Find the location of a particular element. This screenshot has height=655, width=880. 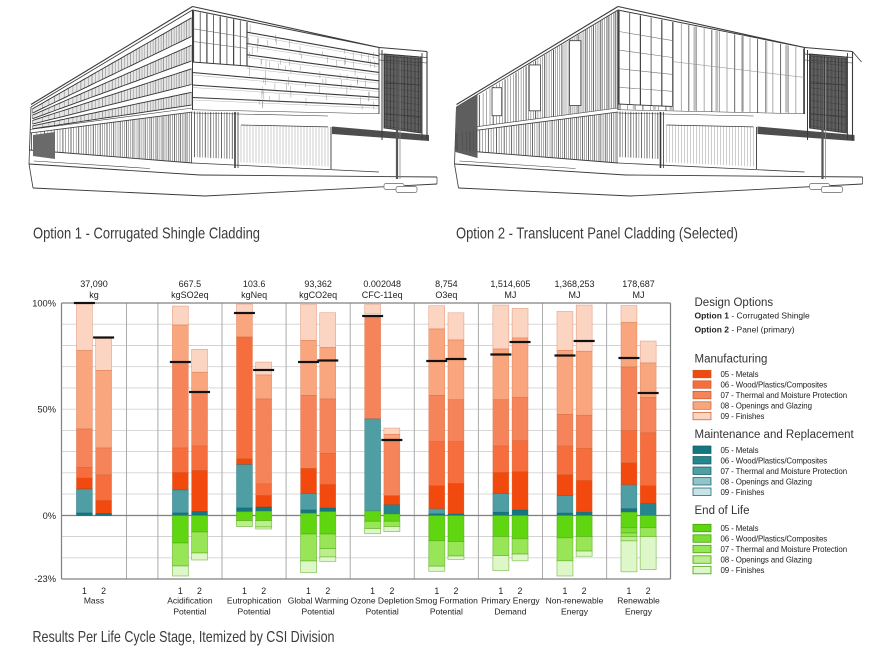

svg-text: kgNeq is located at coordinates (254, 295).